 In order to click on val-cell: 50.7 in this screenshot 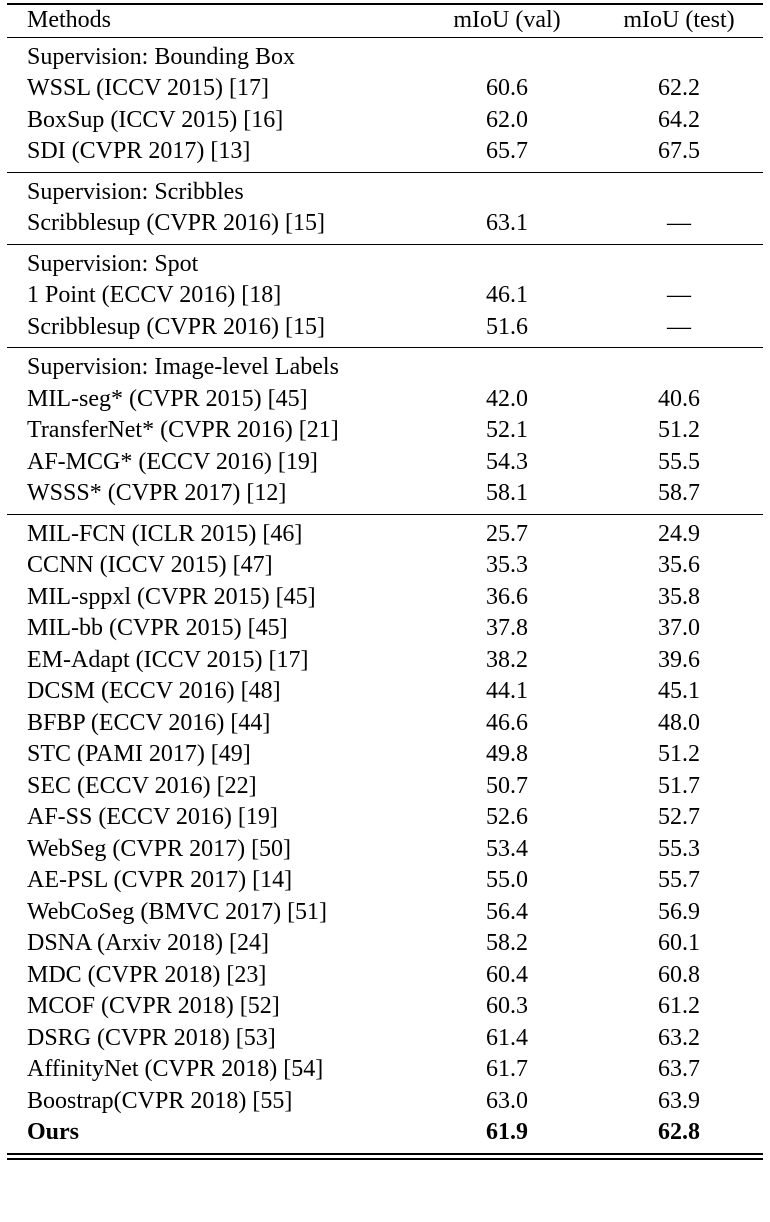, I will do `click(507, 785)`.